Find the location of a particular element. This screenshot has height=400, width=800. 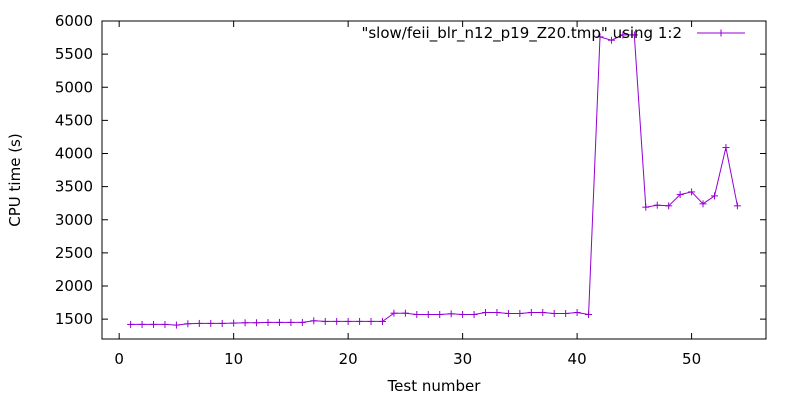

x-tick-label: 30 is located at coordinates (462, 359).